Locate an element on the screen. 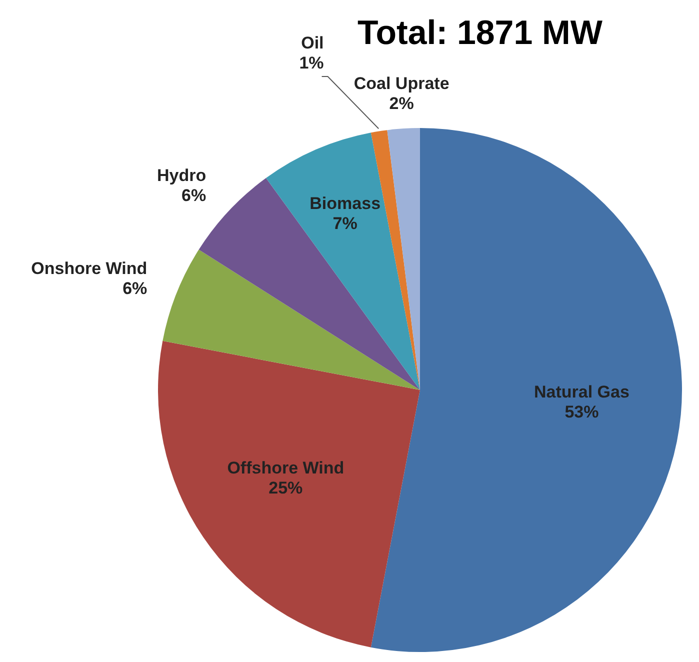  data-label: 53% is located at coordinates (581, 412).